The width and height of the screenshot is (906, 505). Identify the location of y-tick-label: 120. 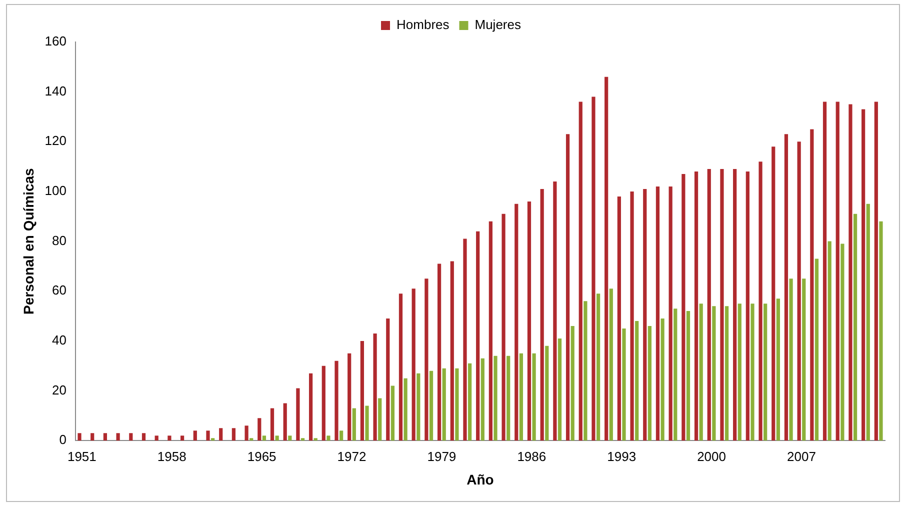
(55, 140).